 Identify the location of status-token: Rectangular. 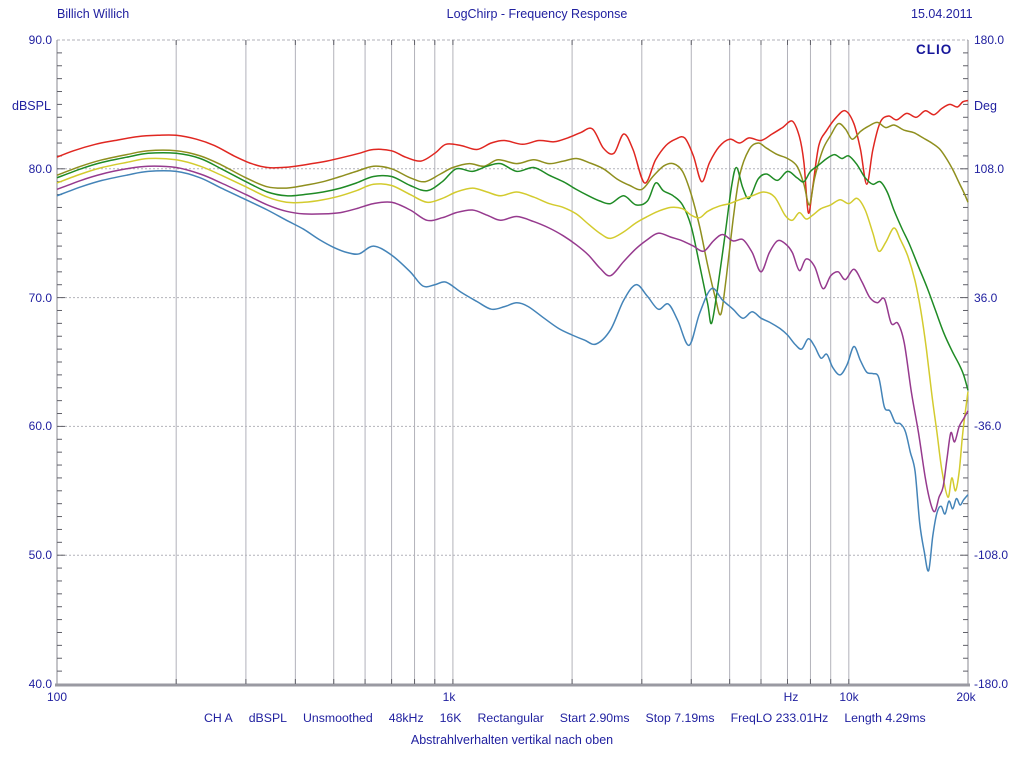
(510, 718).